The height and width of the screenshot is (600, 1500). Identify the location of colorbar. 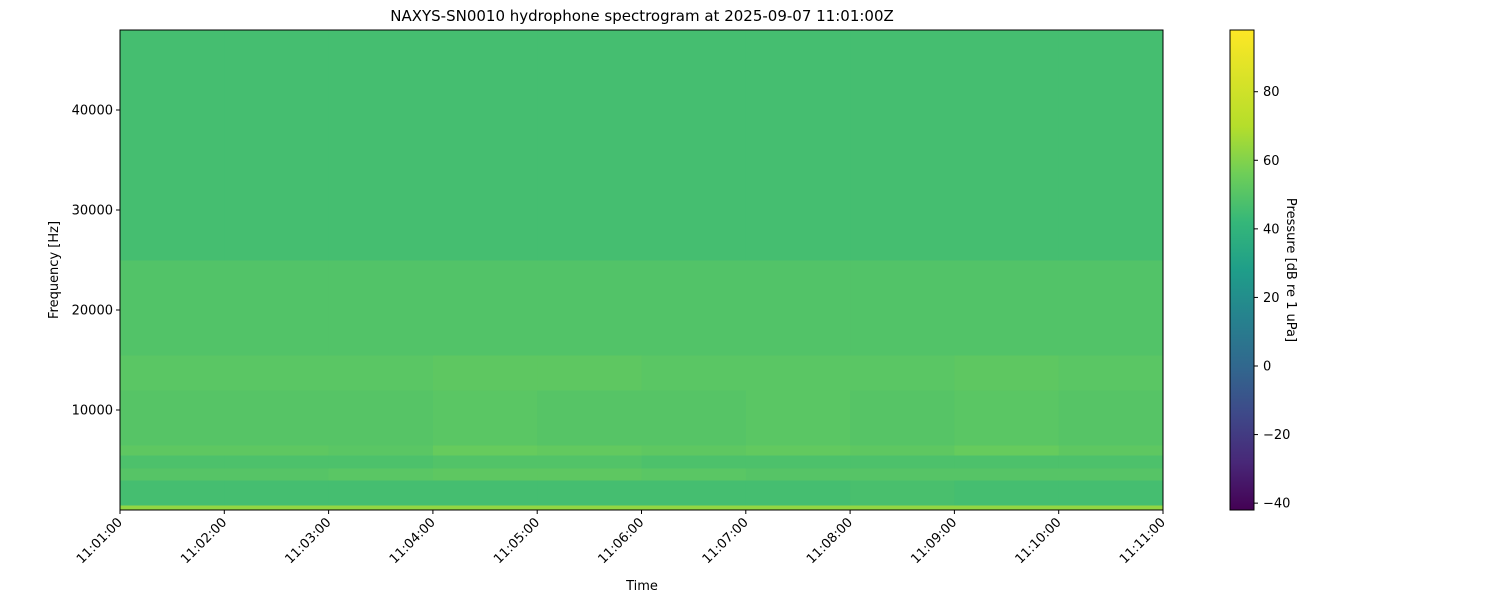
(1242, 270).